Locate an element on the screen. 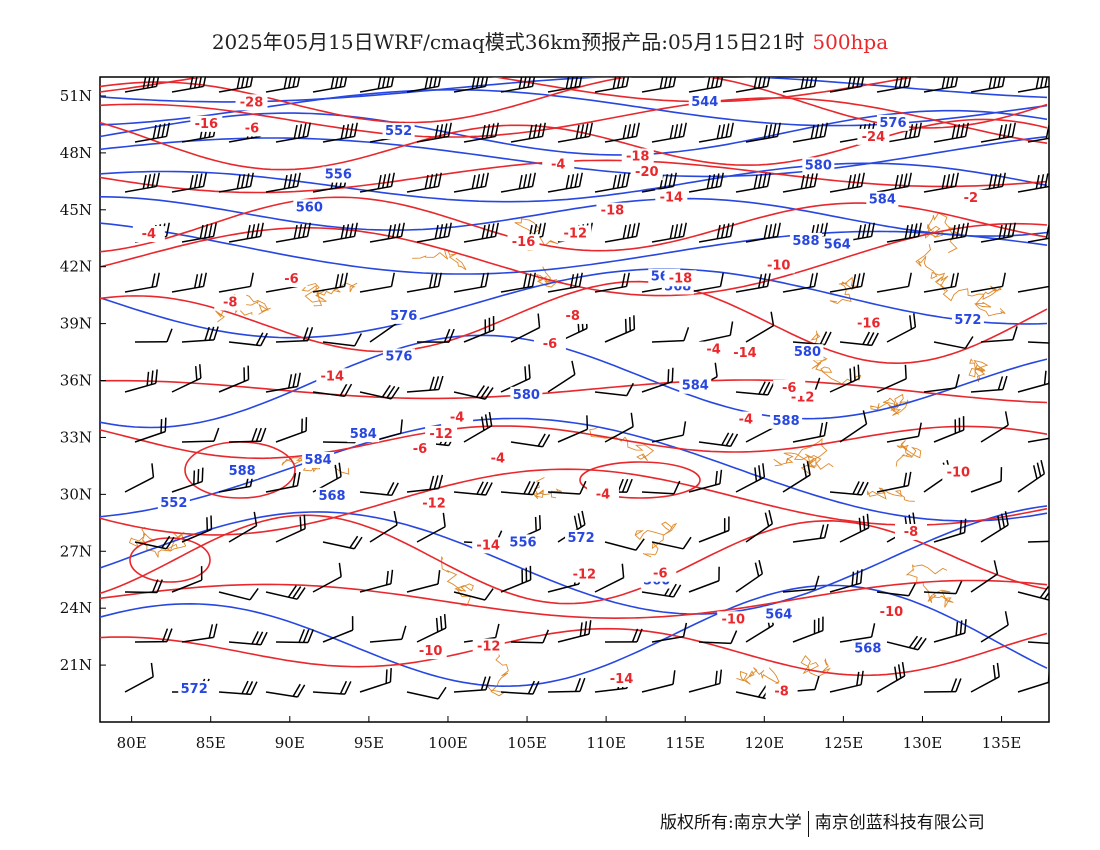 This screenshot has height=850, width=1100. title-main: 2025年05月15日WRF/cmaq模式36km预报产品:05月15日21时 is located at coordinates (508, 42).